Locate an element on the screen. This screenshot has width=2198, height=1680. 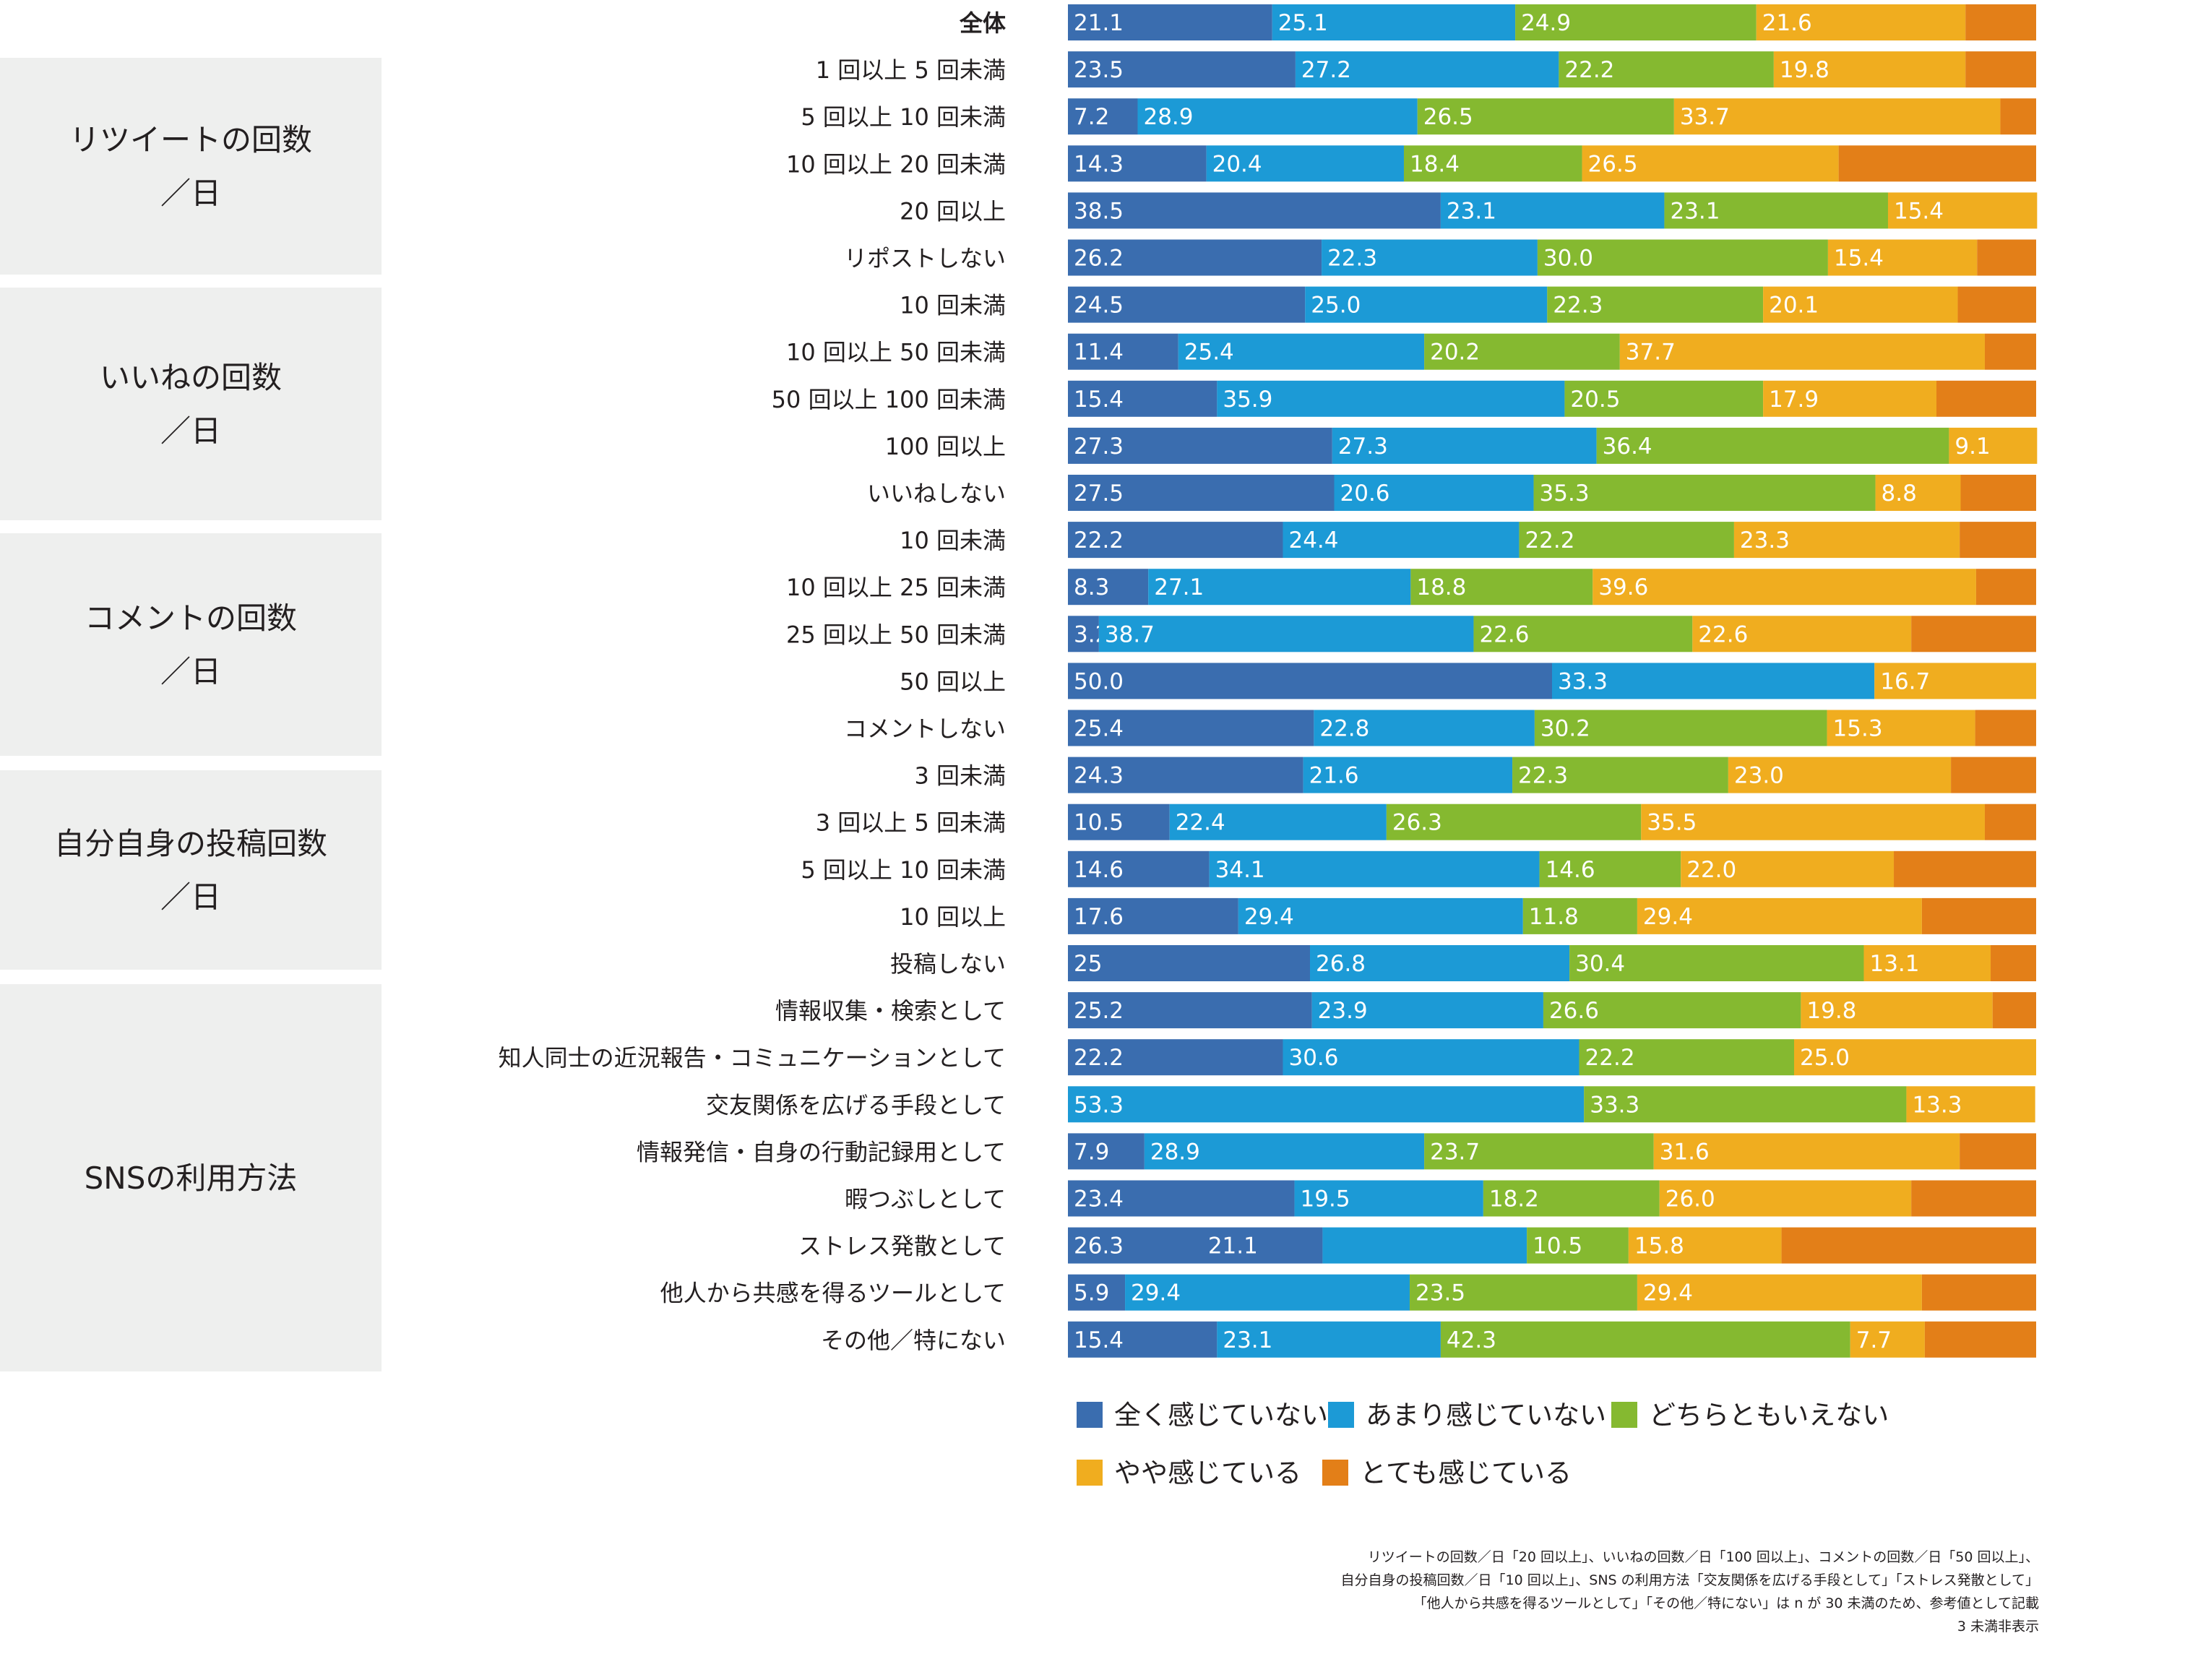
group-panel is located at coordinates (191, 404).